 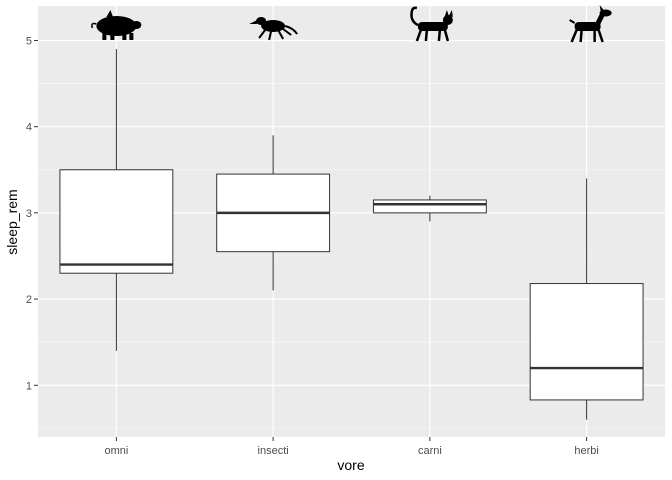 What do you see at coordinates (29, 41) in the screenshot?
I see `y-tick-label: 5` at bounding box center [29, 41].